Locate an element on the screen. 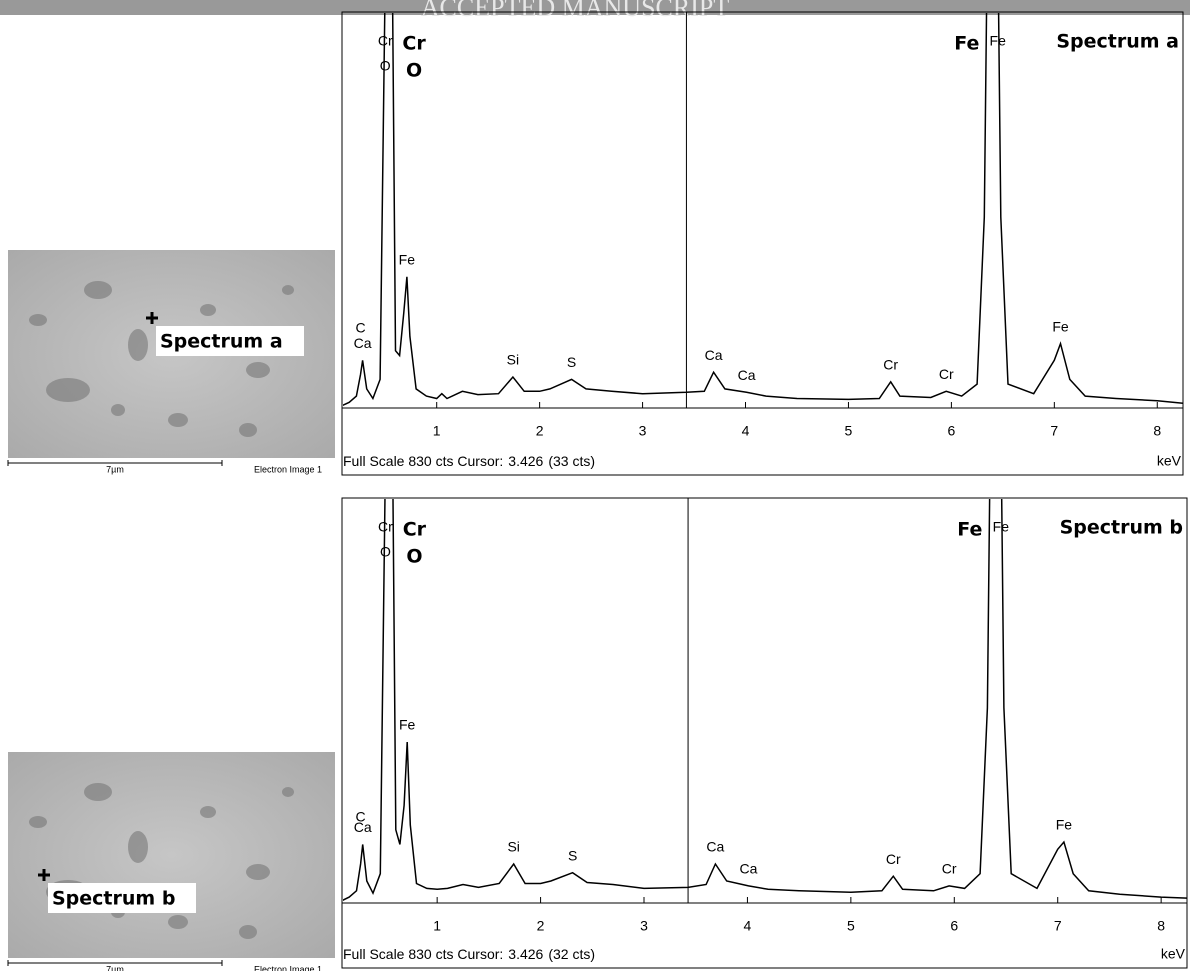  spot-label: Spectrum b is located at coordinates (113, 899).